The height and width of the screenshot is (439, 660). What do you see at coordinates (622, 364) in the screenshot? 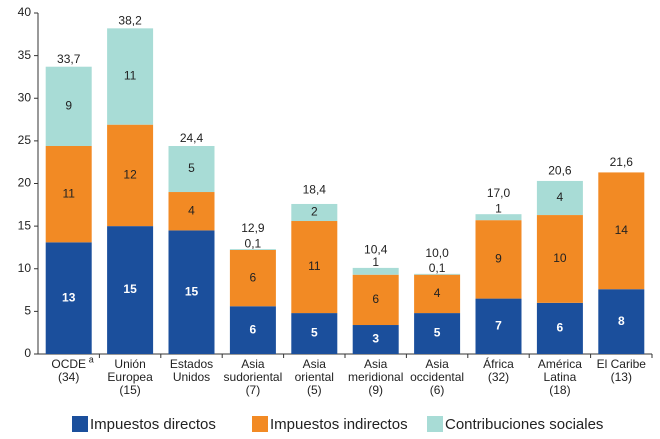
I see `x-tick-label: El Caribe` at bounding box center [622, 364].